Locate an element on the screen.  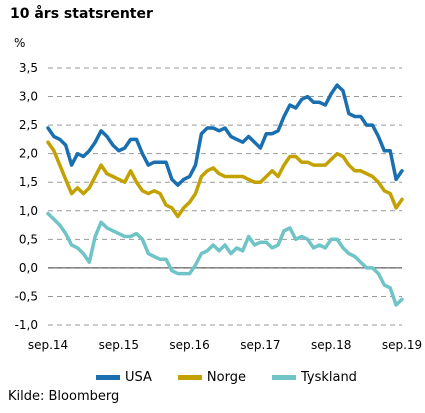
legend: USA Norge Tyskland is located at coordinates (239, 377).